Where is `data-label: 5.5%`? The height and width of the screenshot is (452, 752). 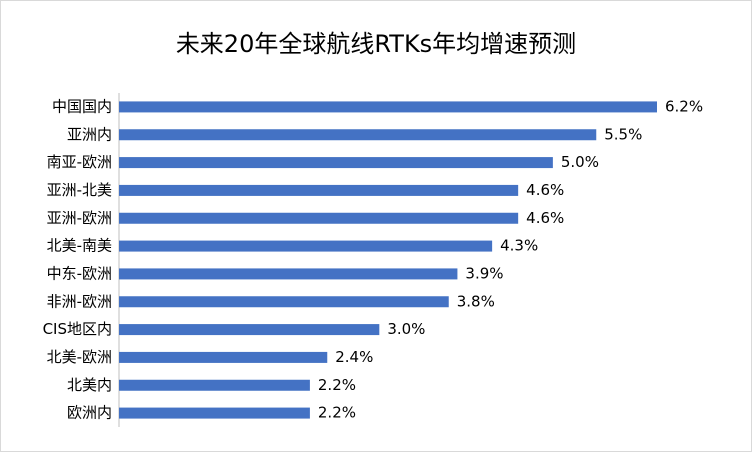
data-label: 5.5% is located at coordinates (623, 134).